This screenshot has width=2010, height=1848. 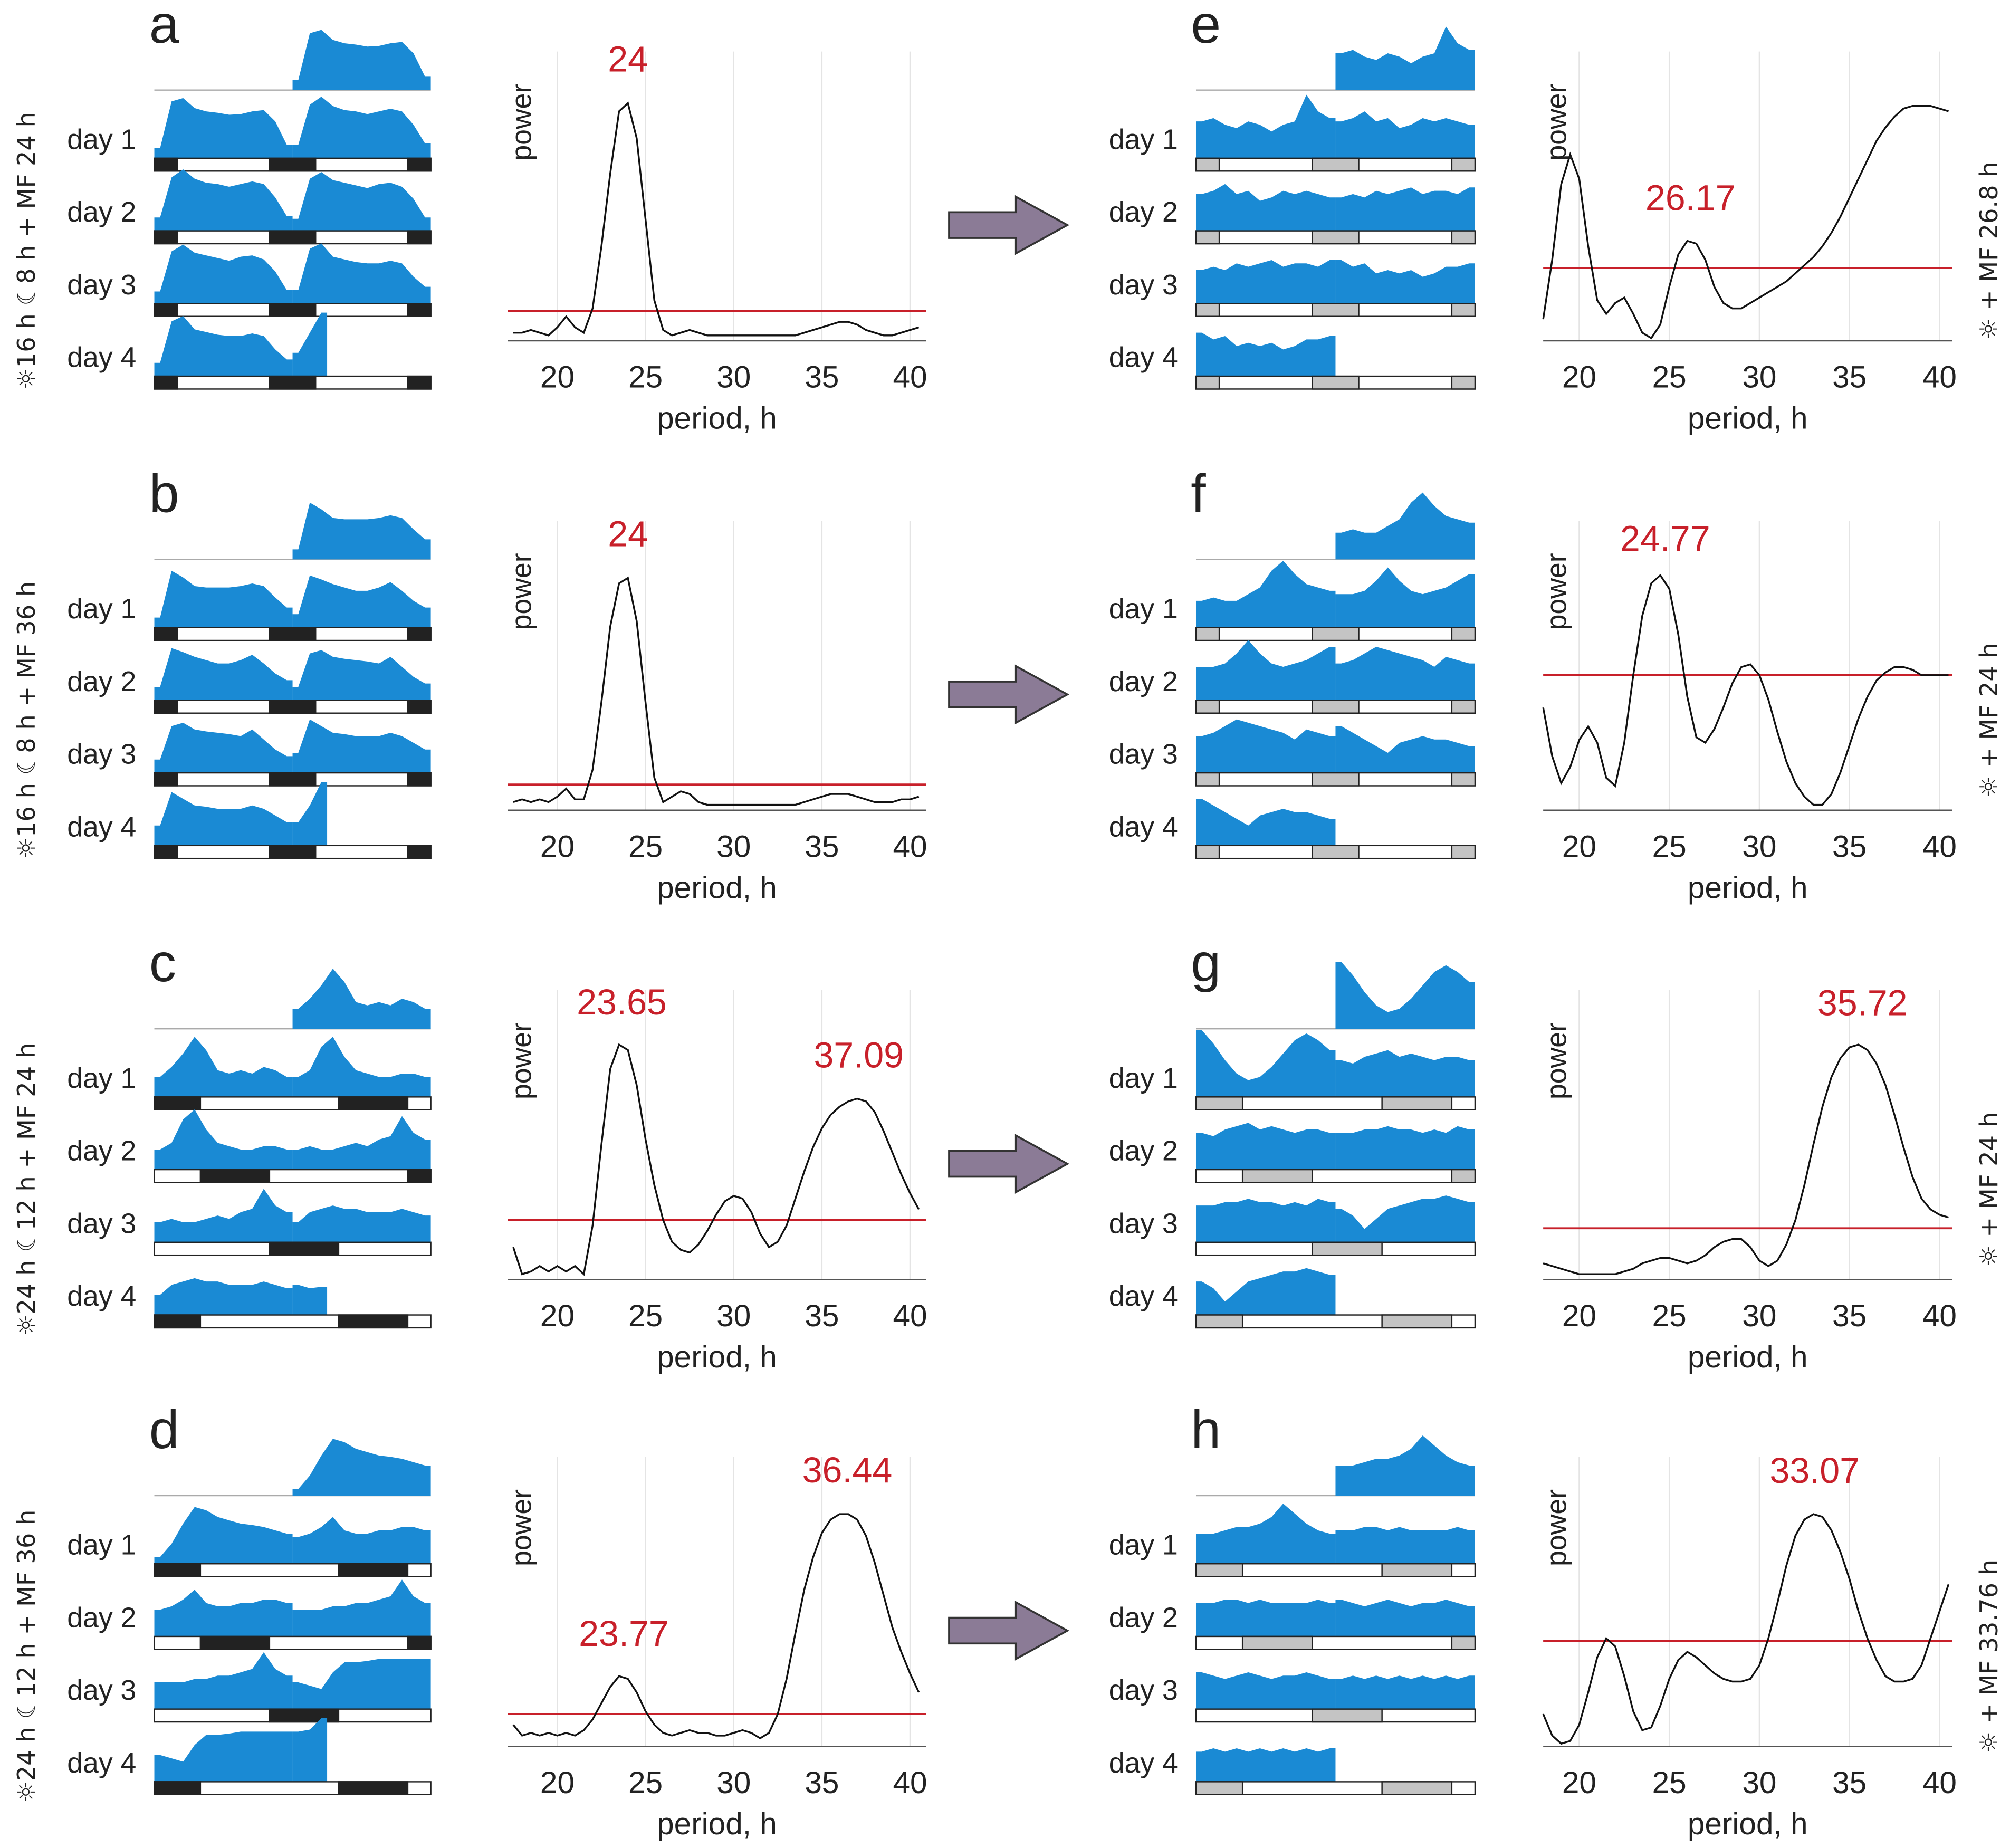 I want to click on condition-label: ☼ + MF 26.8 h, so click(x=1989, y=250).